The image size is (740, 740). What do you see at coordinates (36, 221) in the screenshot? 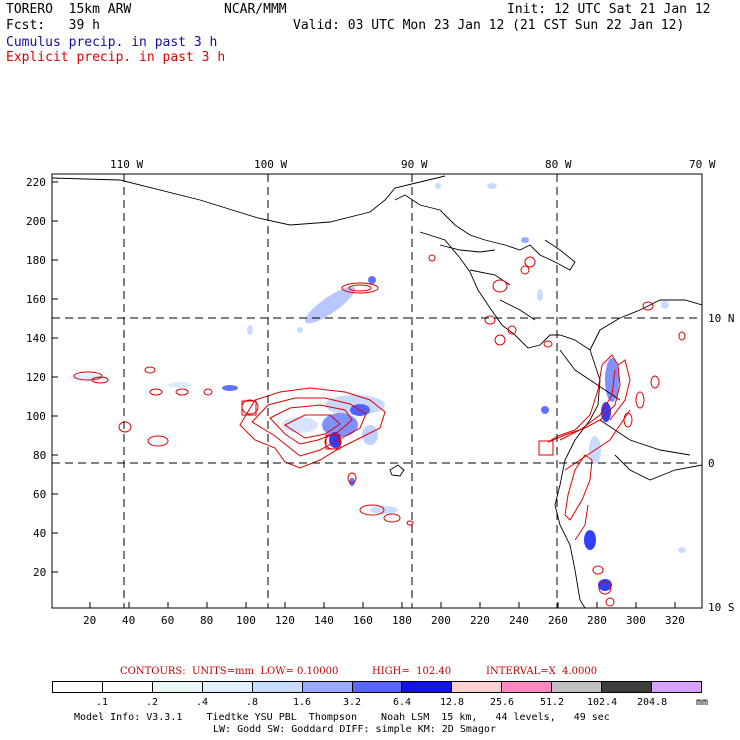
I see `y-tick-label: 200` at bounding box center [36, 221].